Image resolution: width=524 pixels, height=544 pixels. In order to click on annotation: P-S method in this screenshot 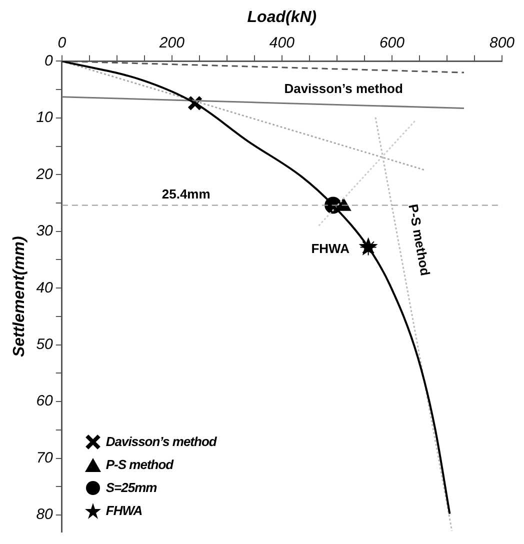, I will do `click(419, 240)`.